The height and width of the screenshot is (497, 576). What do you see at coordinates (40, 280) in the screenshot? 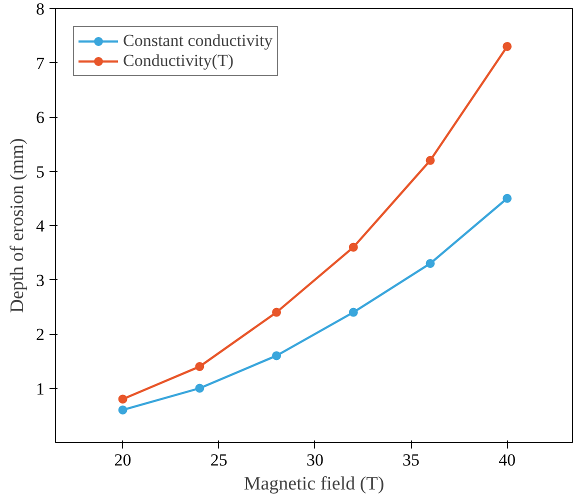
I see `y-tick-label: 3` at bounding box center [40, 280].